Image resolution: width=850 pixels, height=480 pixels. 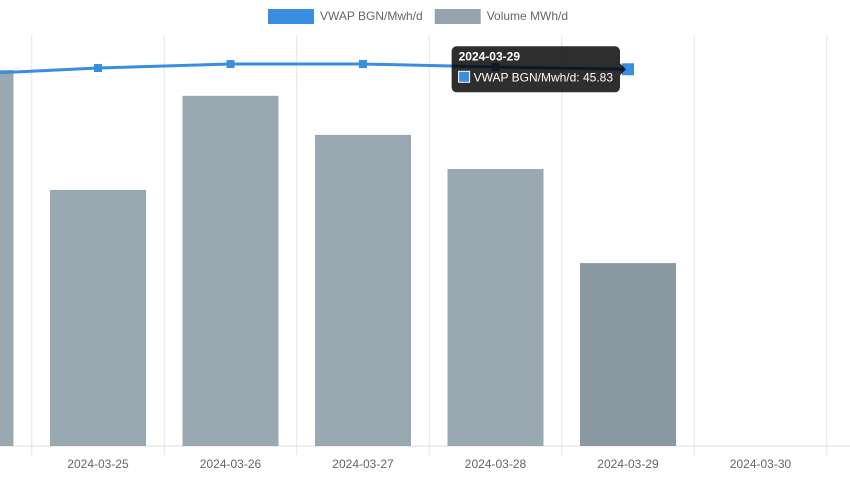 What do you see at coordinates (761, 464) in the screenshot?
I see `x-tick-label: 2024-03-30` at bounding box center [761, 464].